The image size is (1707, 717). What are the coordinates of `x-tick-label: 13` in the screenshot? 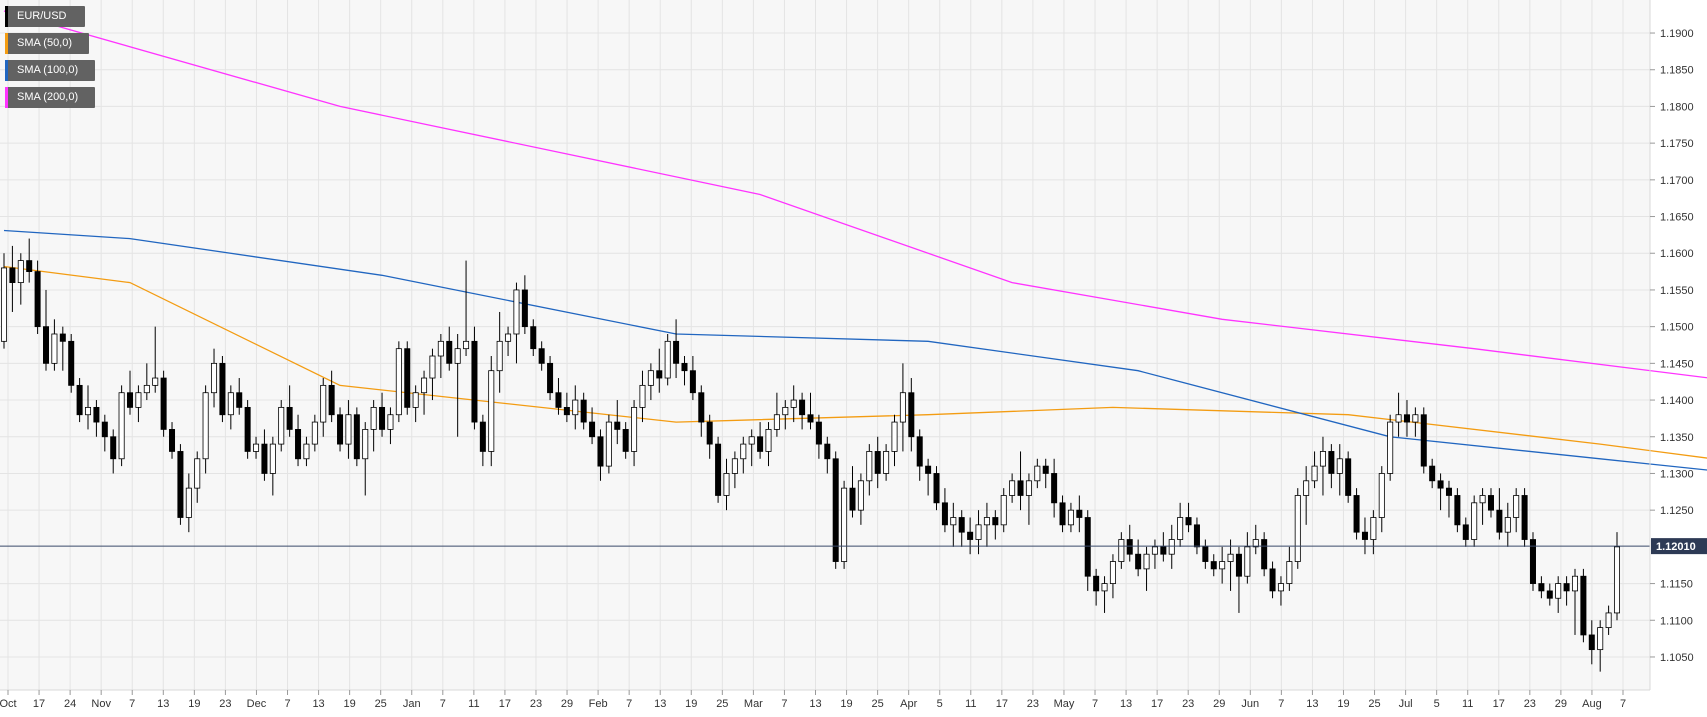 It's located at (318, 704).